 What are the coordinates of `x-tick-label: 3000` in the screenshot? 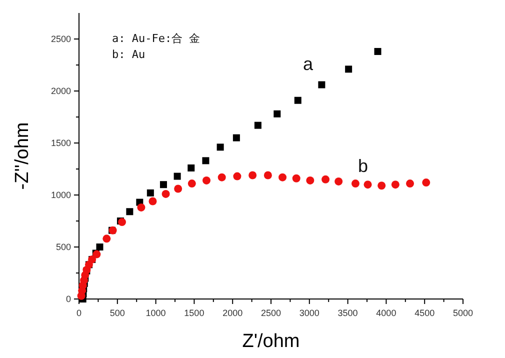 It's located at (309, 313).